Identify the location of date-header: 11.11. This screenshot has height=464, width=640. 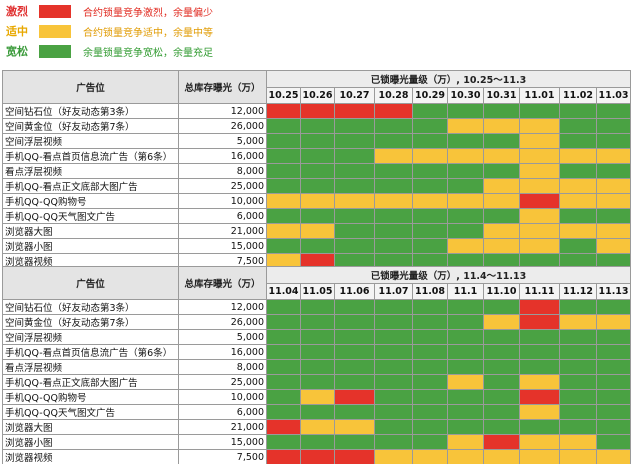
(539, 291).